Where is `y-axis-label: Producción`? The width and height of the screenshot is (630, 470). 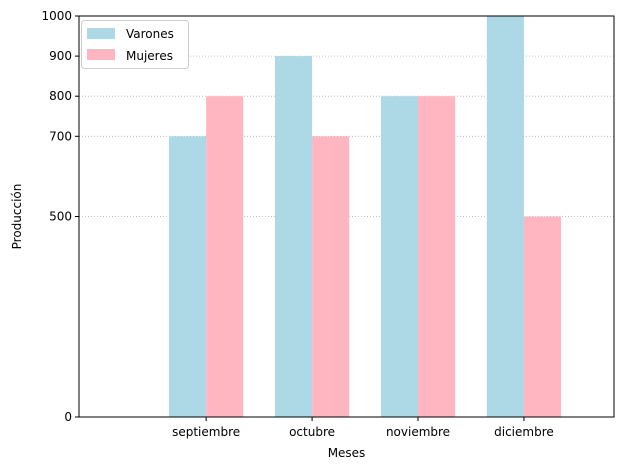
y-axis-label: Producción is located at coordinates (17, 217).